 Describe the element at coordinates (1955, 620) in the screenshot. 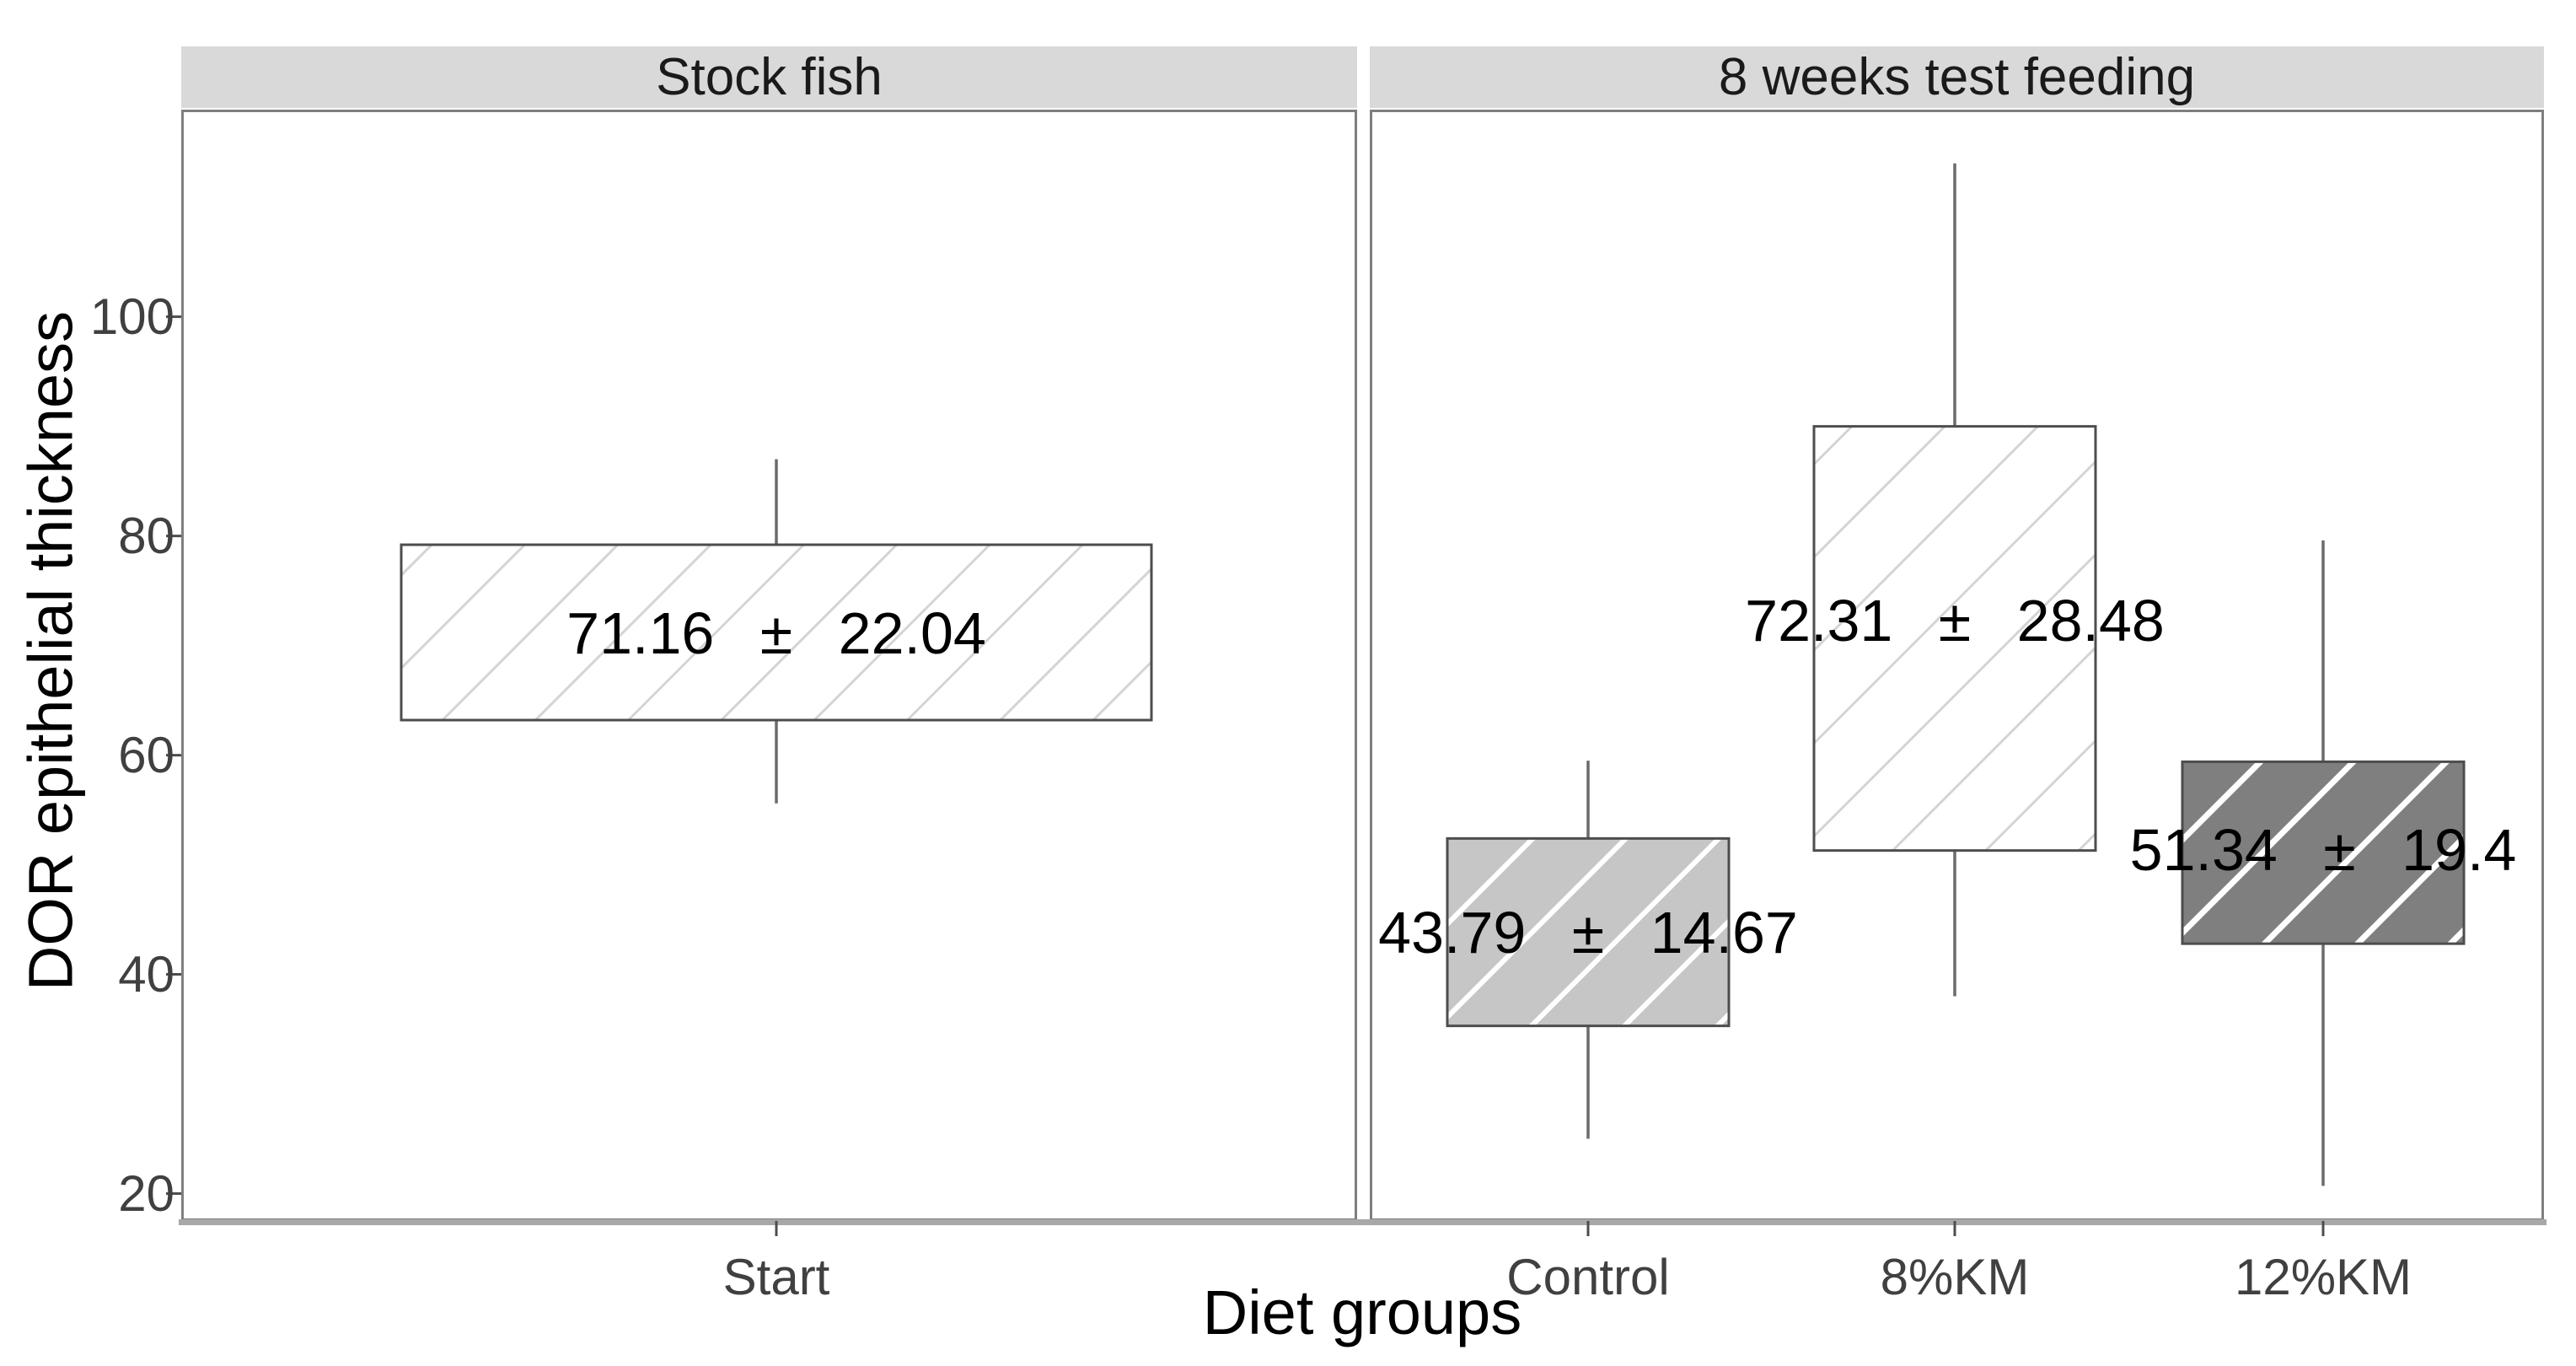

I see `box-value-label: 72.31 ± 28.48` at that location.